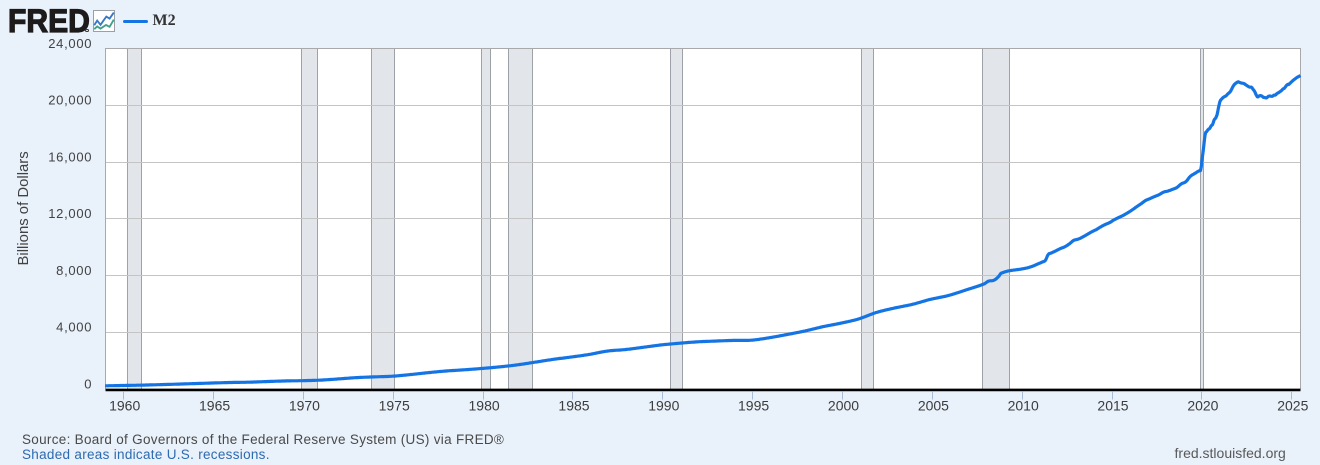 The width and height of the screenshot is (1320, 465). I want to click on svg-text: Billions of Dollars, so click(24, 208).